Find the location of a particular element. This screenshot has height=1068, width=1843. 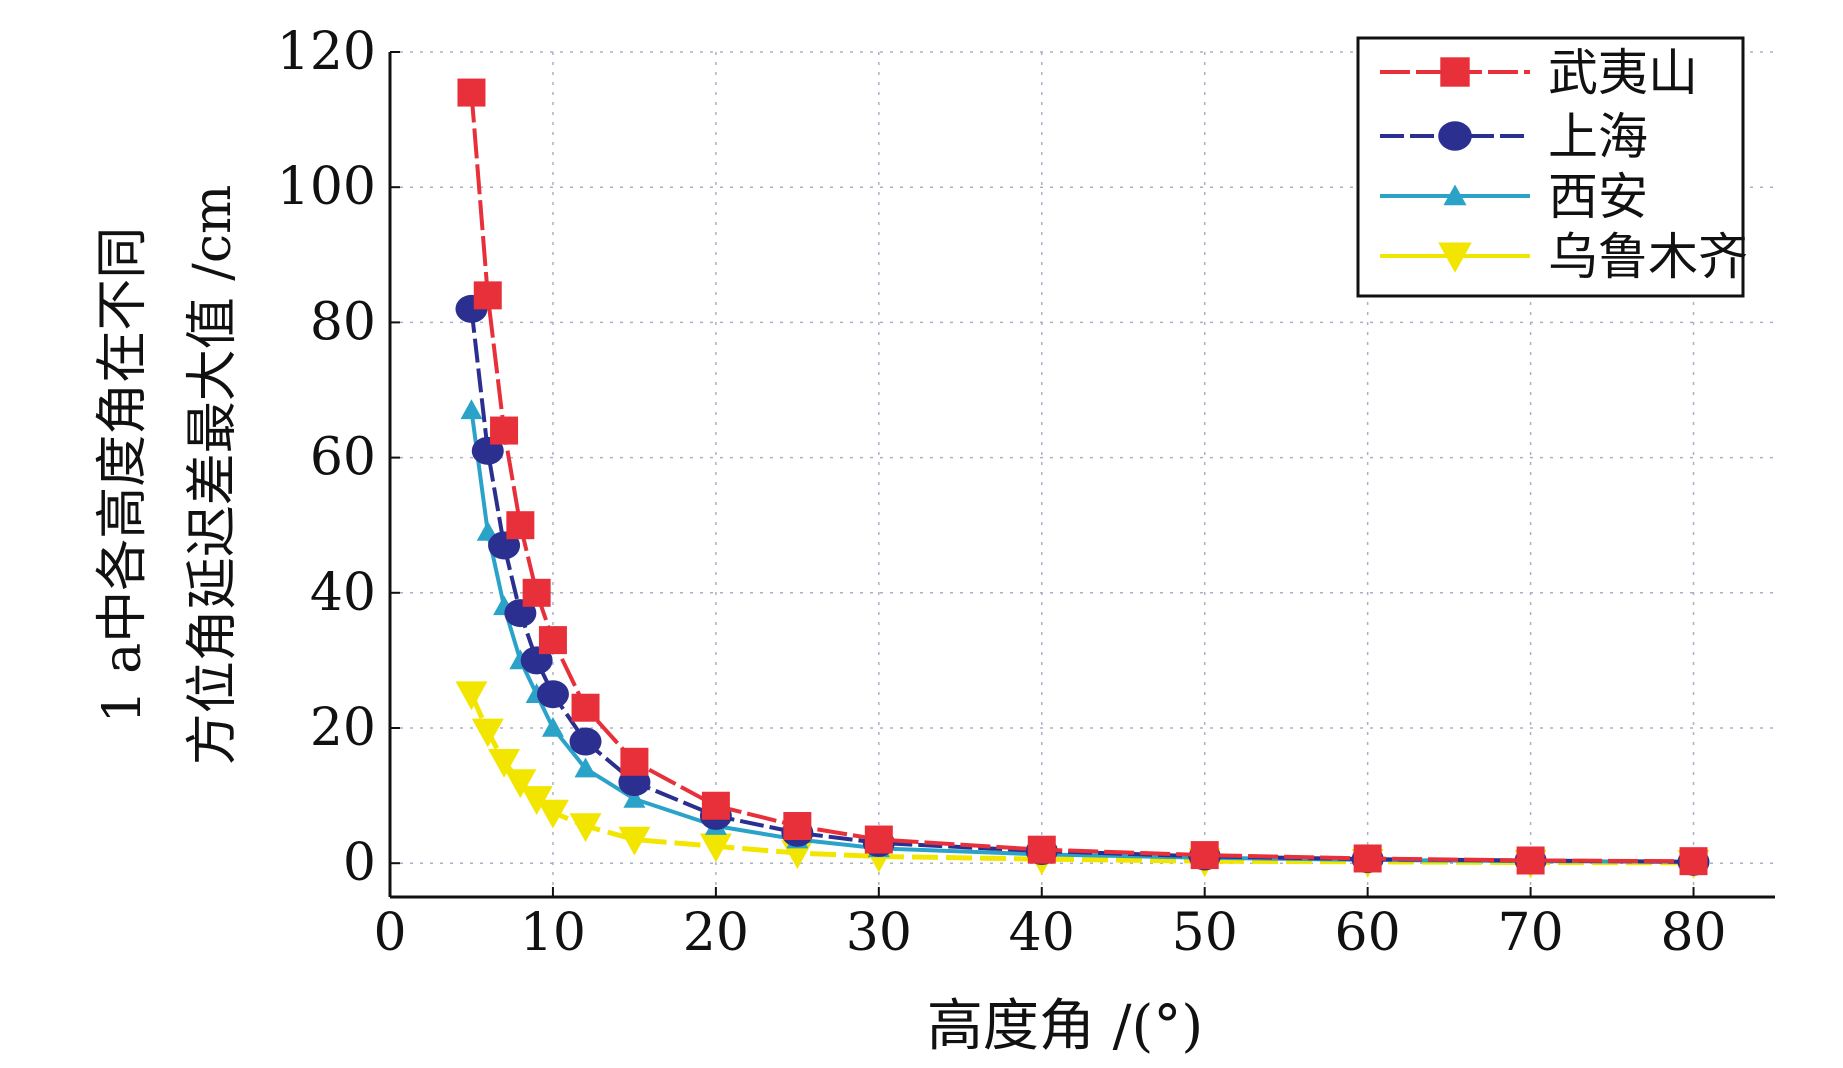

y-tick-label-0: 0 is located at coordinates (359, 863).